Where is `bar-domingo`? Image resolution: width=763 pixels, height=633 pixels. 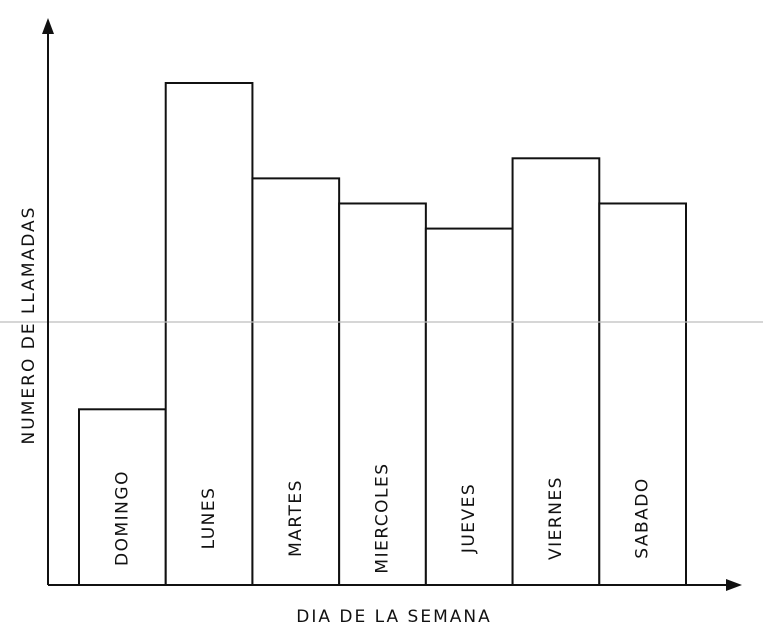 bar-domingo is located at coordinates (122, 497).